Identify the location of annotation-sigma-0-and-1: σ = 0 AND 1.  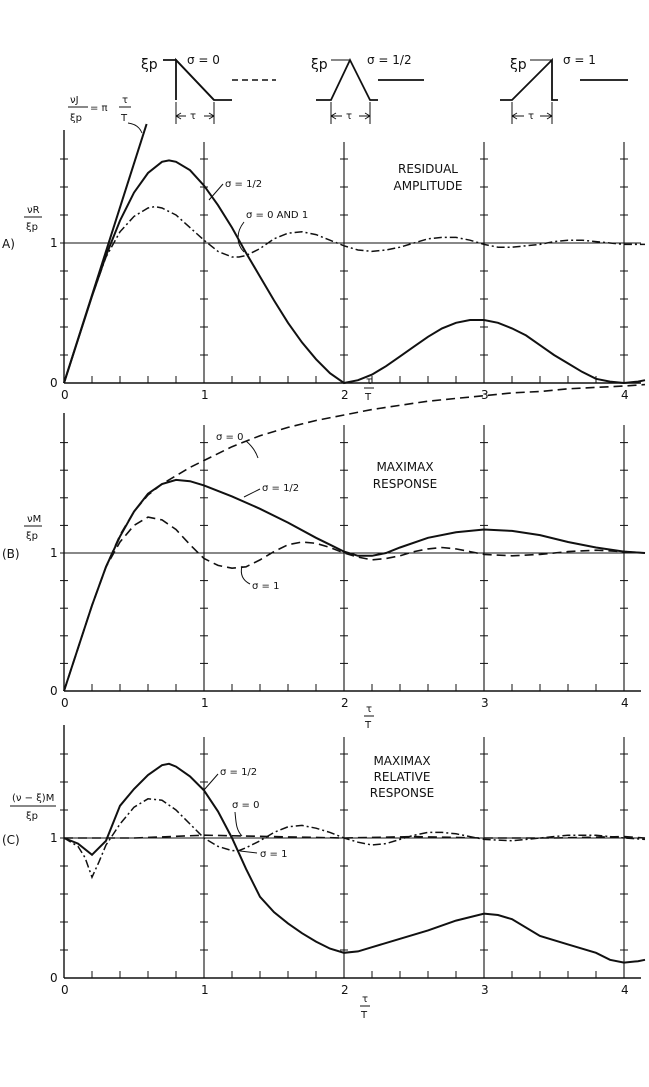
(277, 215).